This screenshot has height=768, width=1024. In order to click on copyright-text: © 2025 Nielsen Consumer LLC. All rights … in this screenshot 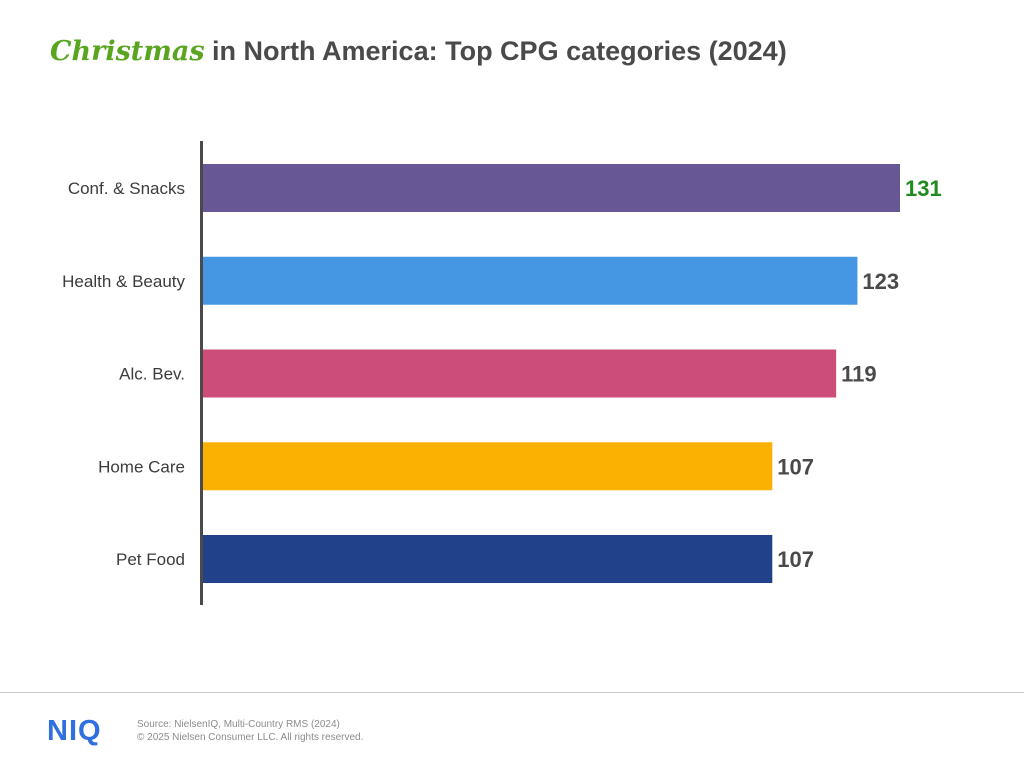, I will do `click(250, 737)`.